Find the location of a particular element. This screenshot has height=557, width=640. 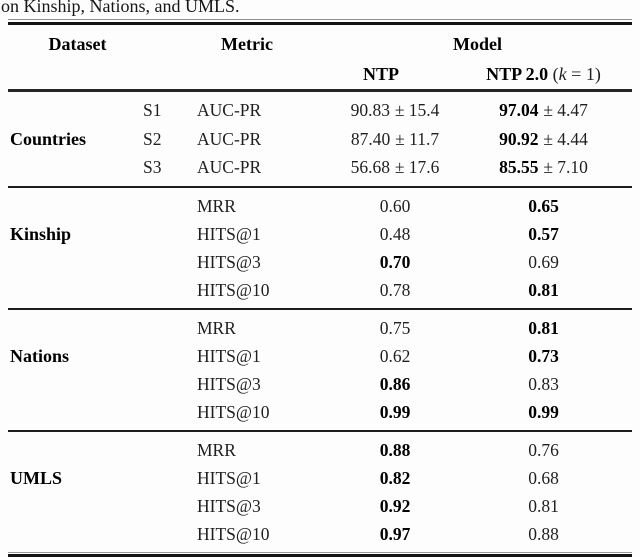

metric-value: 0.92 is located at coordinates (395, 505).